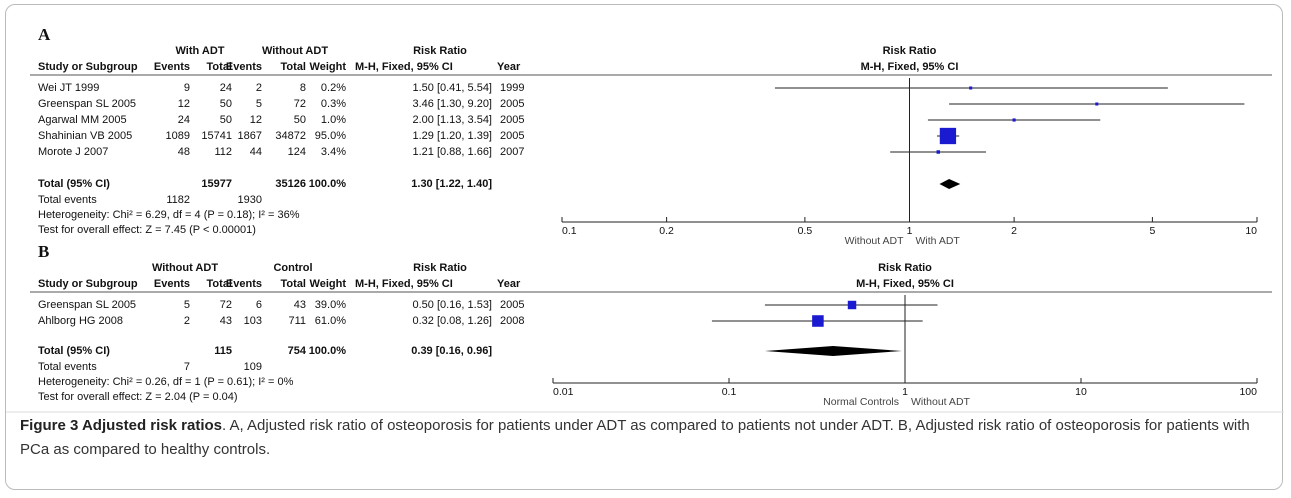 This screenshot has height=498, width=1291. Describe the element at coordinates (256, 120) in the screenshot. I see `table-cell: 12` at that location.